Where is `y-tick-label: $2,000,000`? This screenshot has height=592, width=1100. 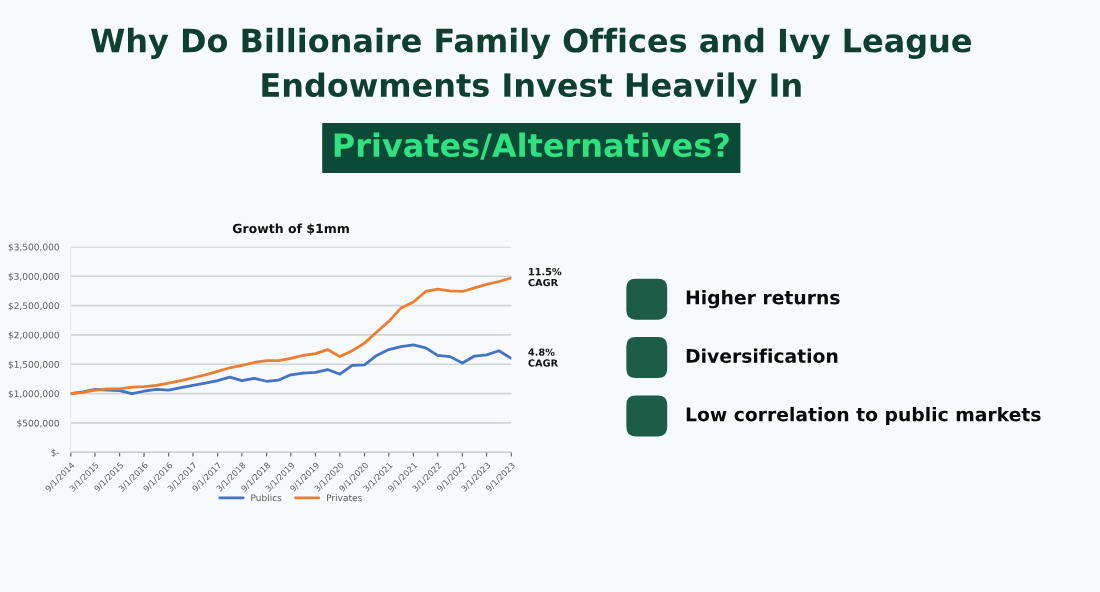 y-tick-label: $2,000,000 is located at coordinates (34, 335).